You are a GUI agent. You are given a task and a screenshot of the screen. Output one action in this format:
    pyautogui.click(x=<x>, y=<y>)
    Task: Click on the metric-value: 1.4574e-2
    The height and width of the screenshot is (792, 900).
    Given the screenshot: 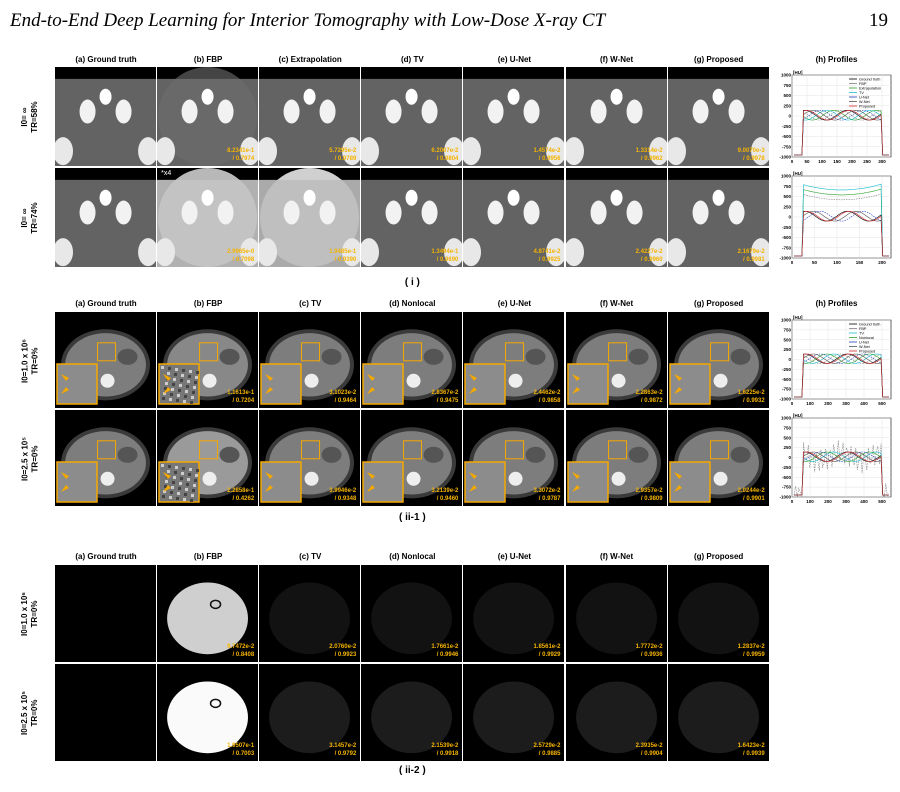 What is the action you would take?
    pyautogui.click(x=547, y=151)
    